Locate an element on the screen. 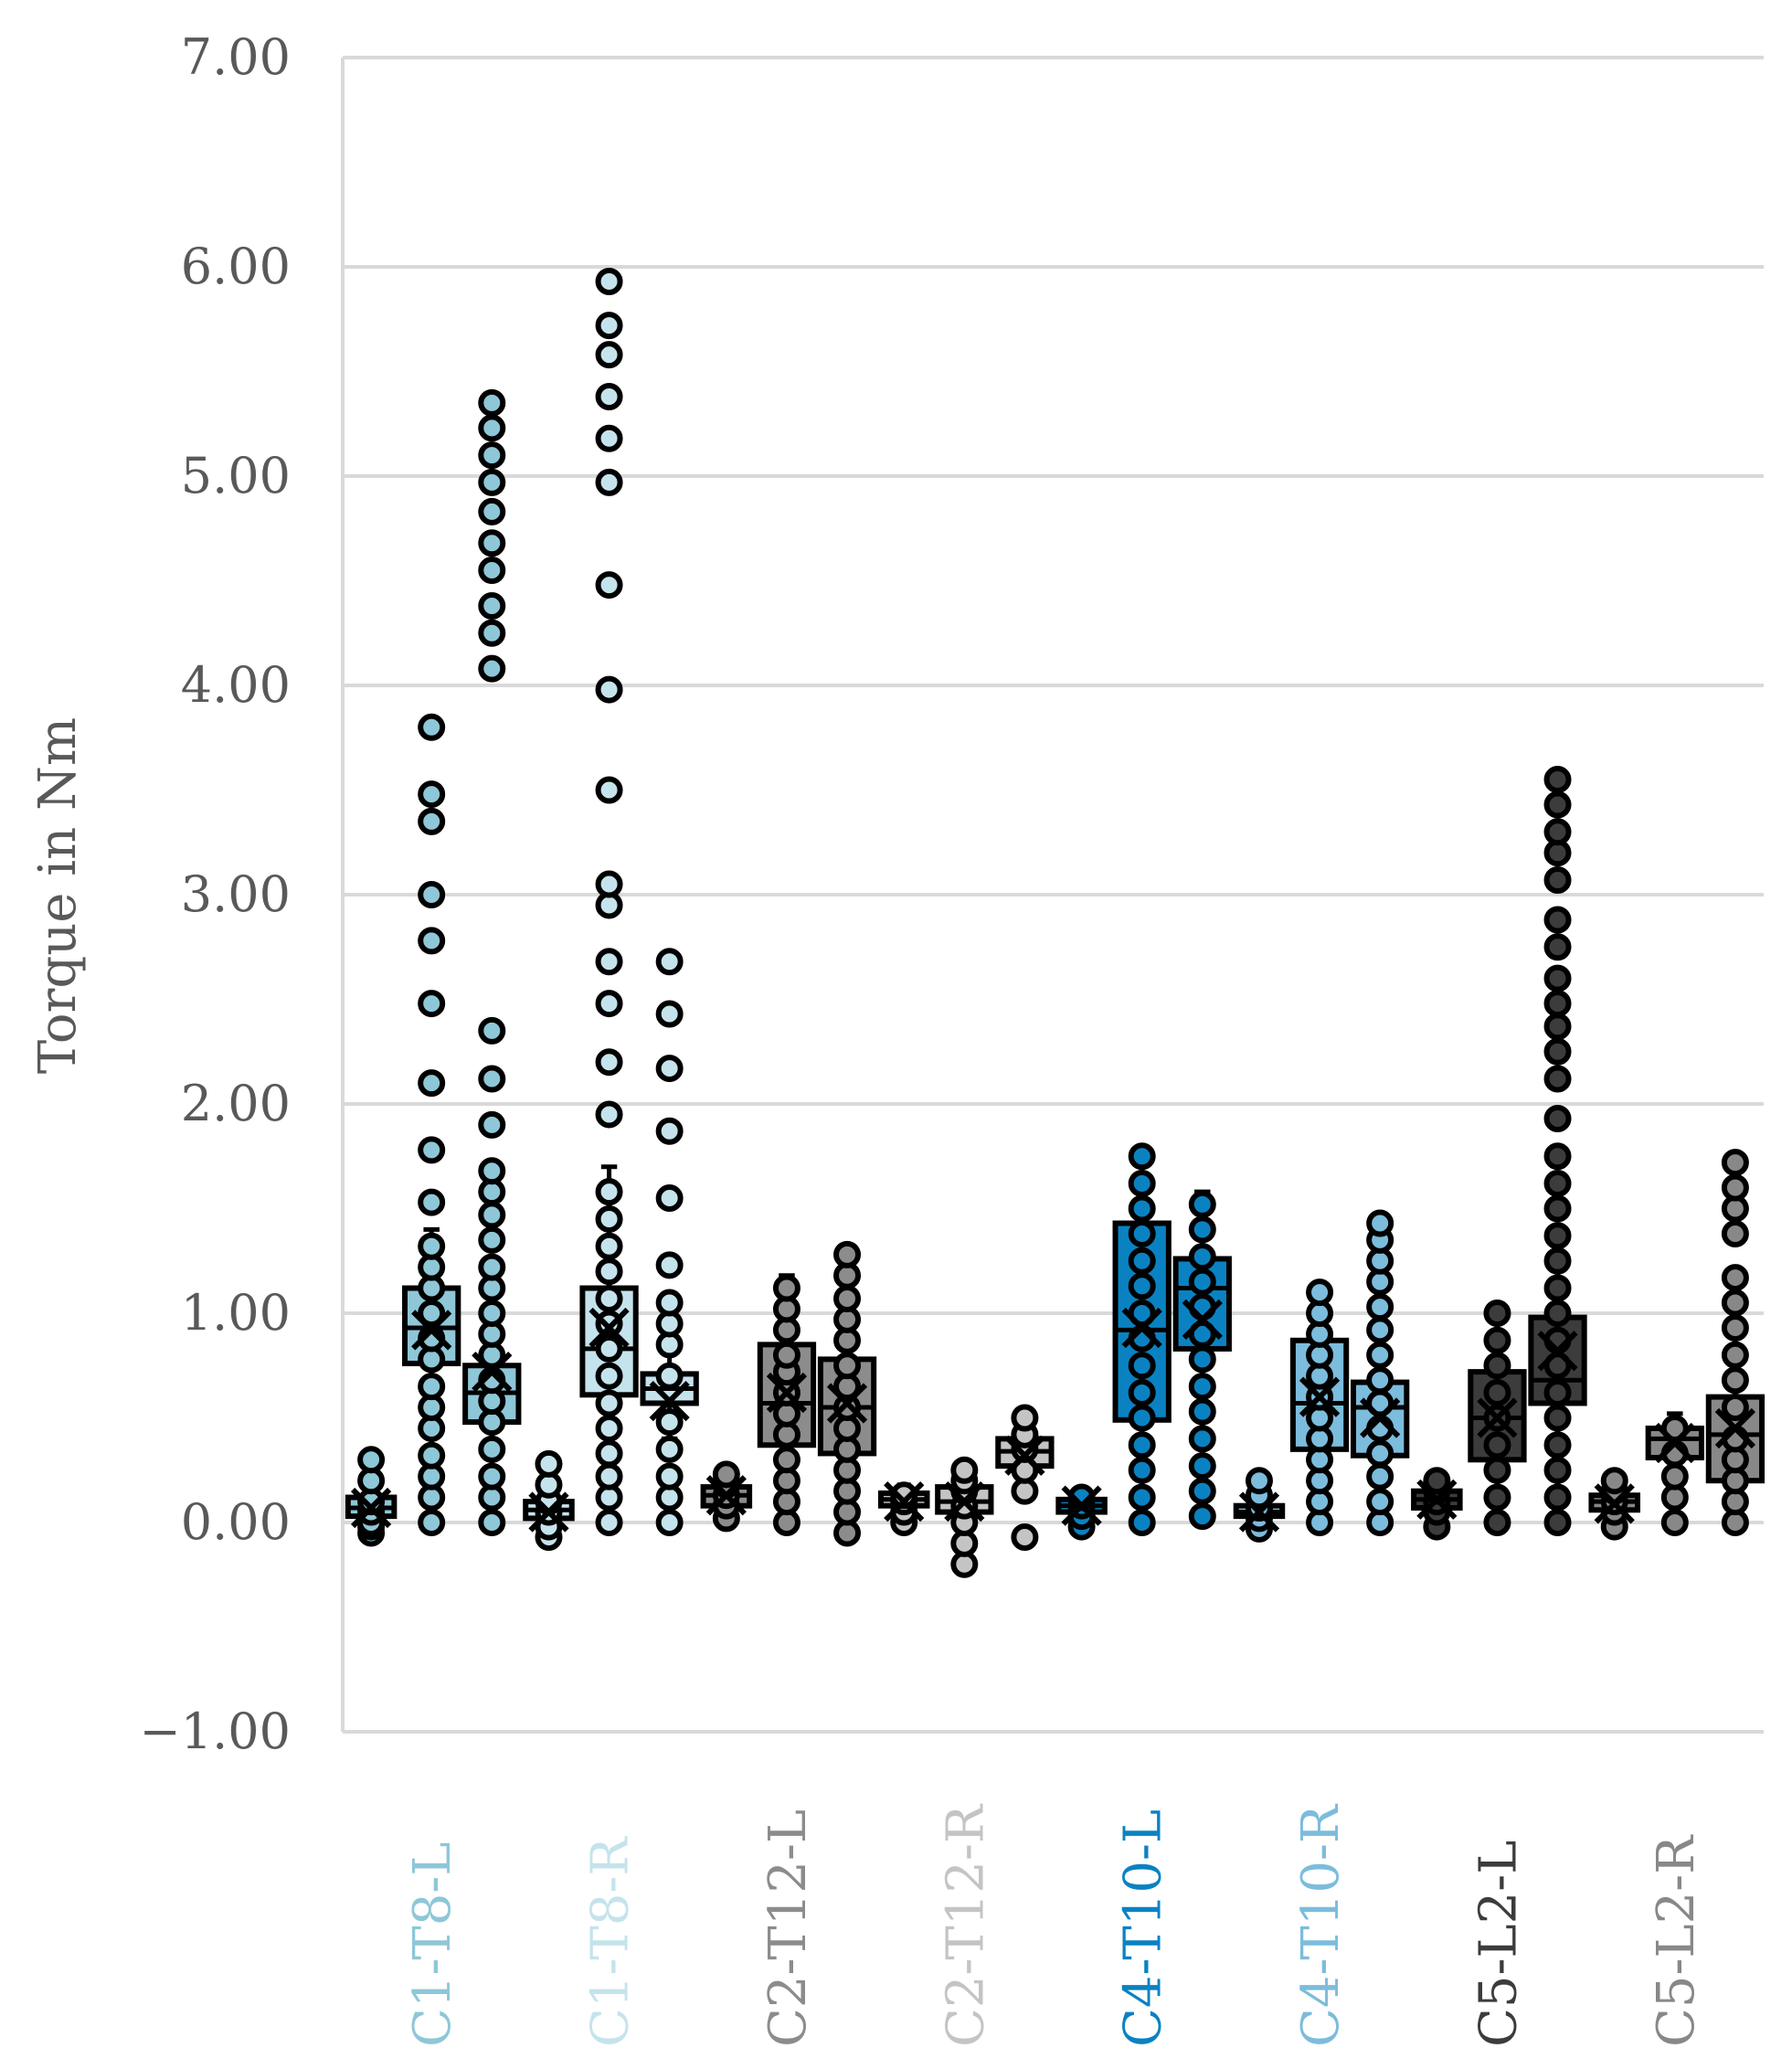  category-label: C4-T10-L is located at coordinates (1143, 1928).